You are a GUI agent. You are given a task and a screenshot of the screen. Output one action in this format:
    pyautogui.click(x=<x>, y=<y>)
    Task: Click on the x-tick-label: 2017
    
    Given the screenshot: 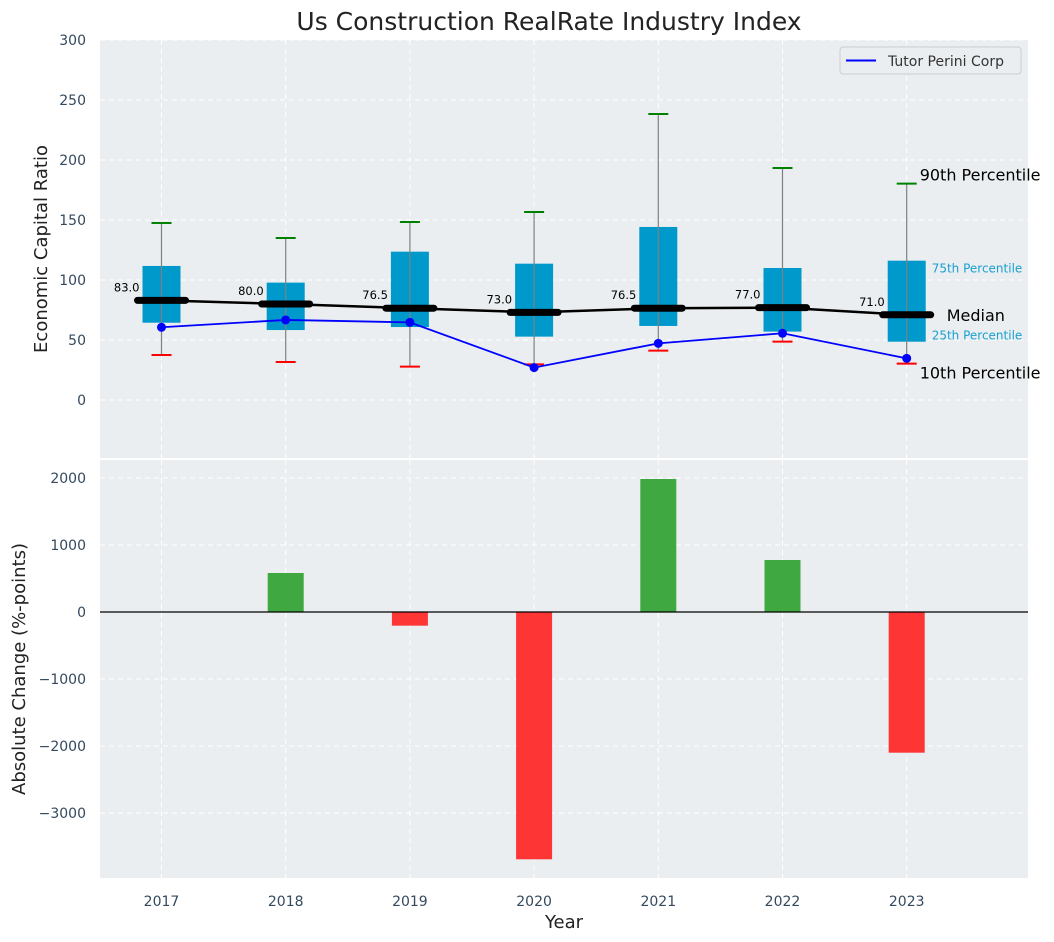 What is the action you would take?
    pyautogui.click(x=162, y=902)
    